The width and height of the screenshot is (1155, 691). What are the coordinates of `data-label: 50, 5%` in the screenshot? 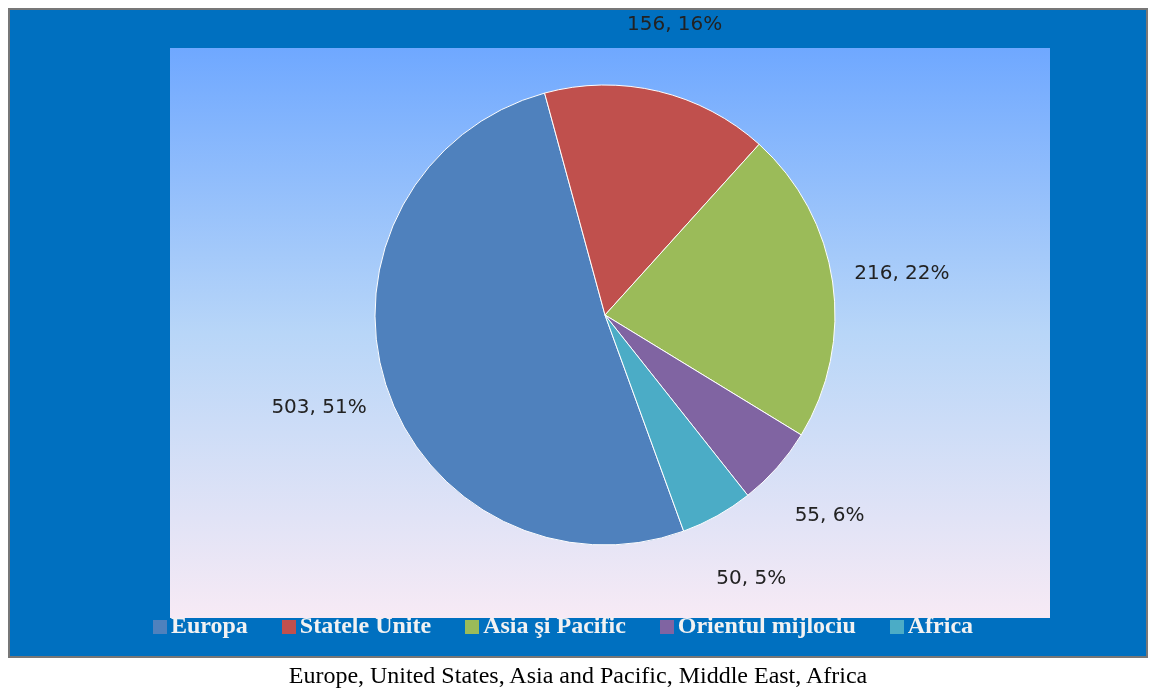 It's located at (751, 576).